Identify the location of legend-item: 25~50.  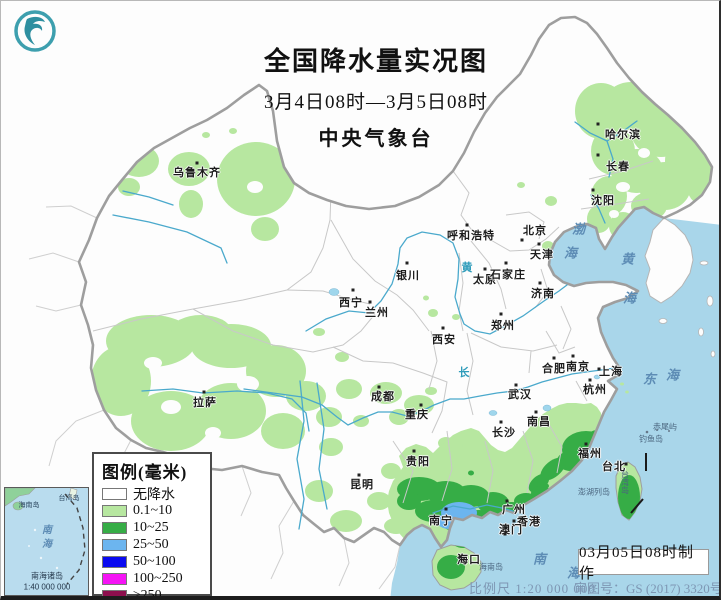
(156, 544).